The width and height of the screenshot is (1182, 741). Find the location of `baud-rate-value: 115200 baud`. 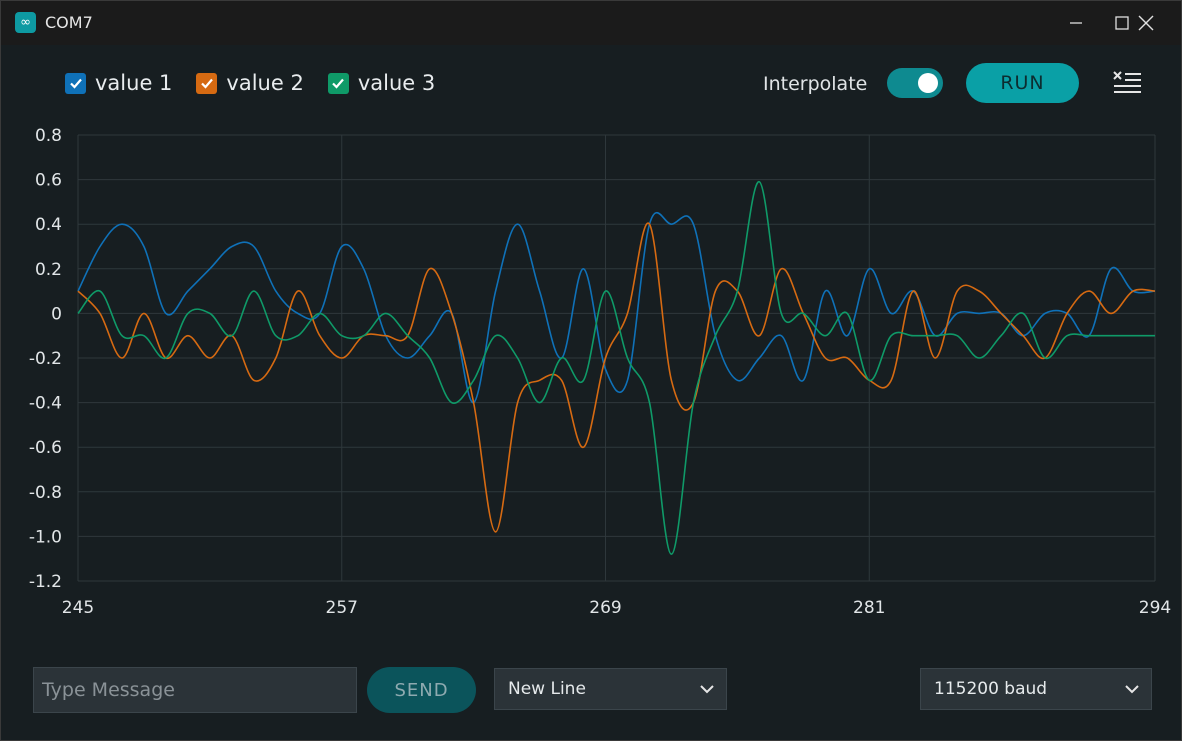

baud-rate-value: 115200 baud is located at coordinates (991, 689).